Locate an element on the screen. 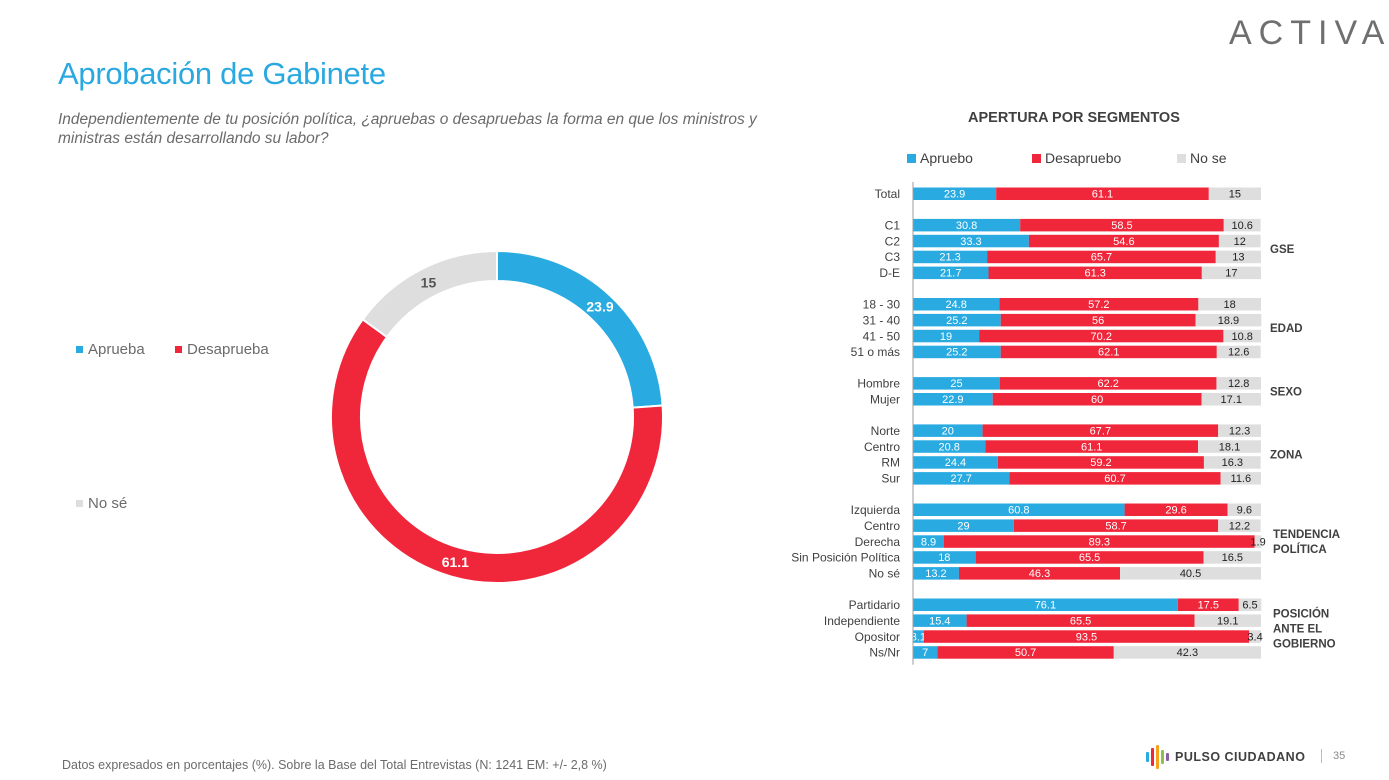 This screenshot has height=780, width=1389. legend-label: Desaprueba is located at coordinates (228, 349).